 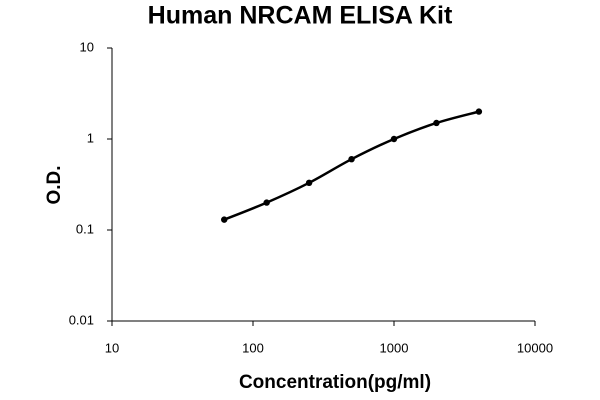 I want to click on x-tick-label: 10000, so click(x=535, y=347).